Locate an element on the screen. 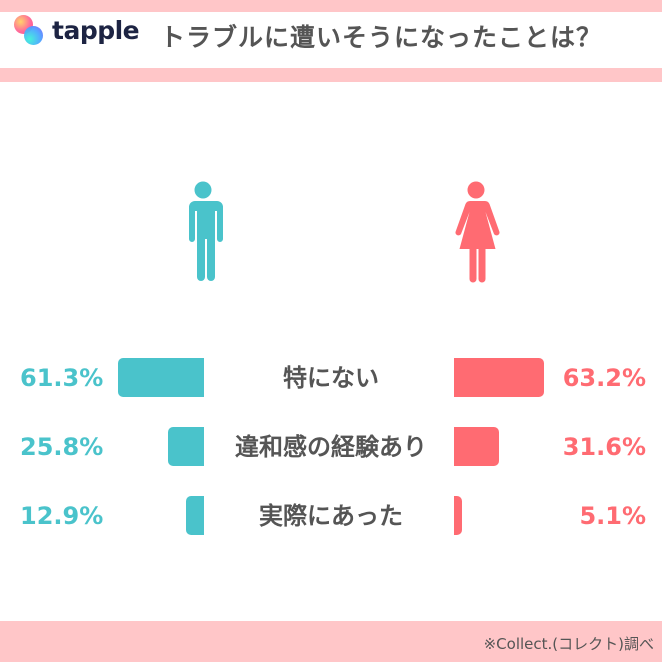 The width and height of the screenshot is (662, 662). top-band is located at coordinates (331, 6).